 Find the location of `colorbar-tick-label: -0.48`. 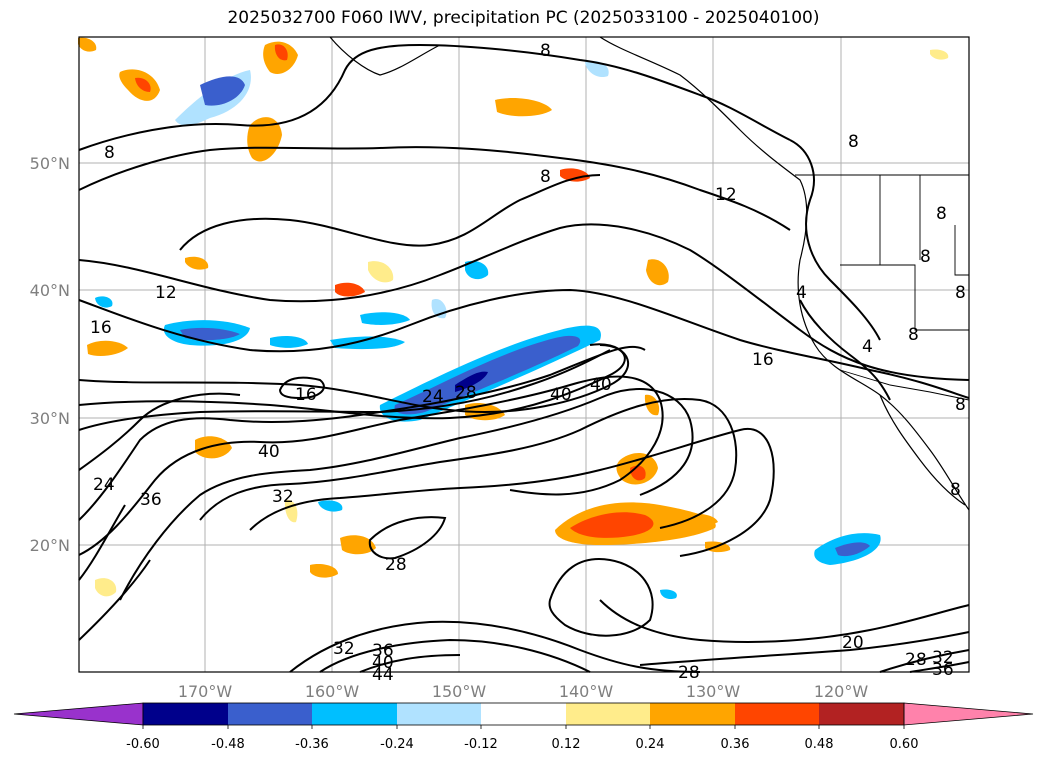

colorbar-tick-label: -0.48 is located at coordinates (228, 744).